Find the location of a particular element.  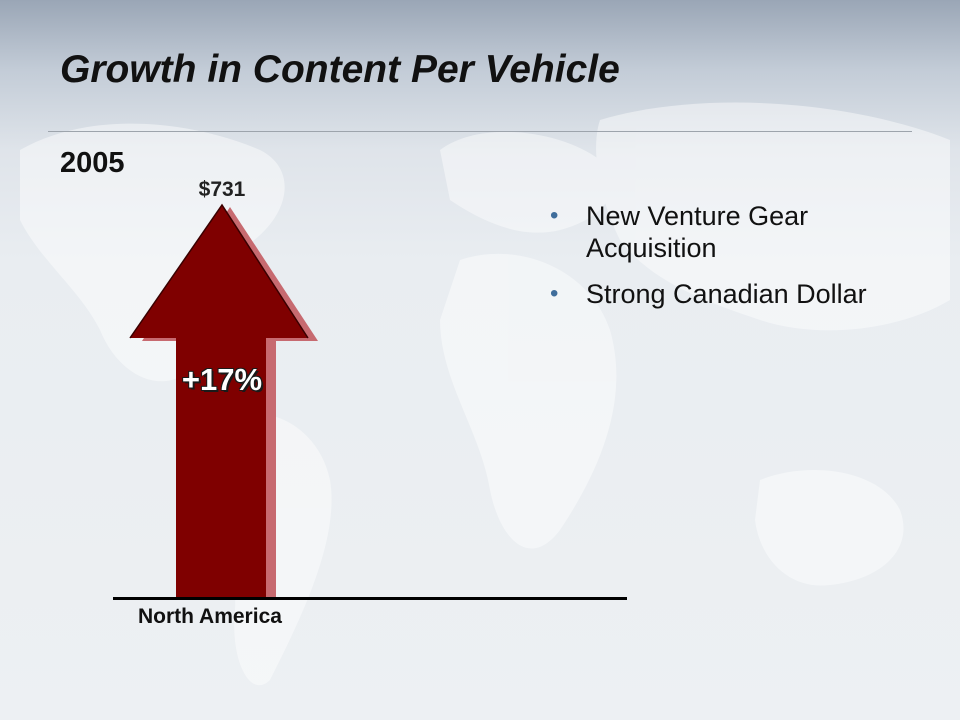

slide-title: Growth in Content Per Vehicle is located at coordinates (340, 69).